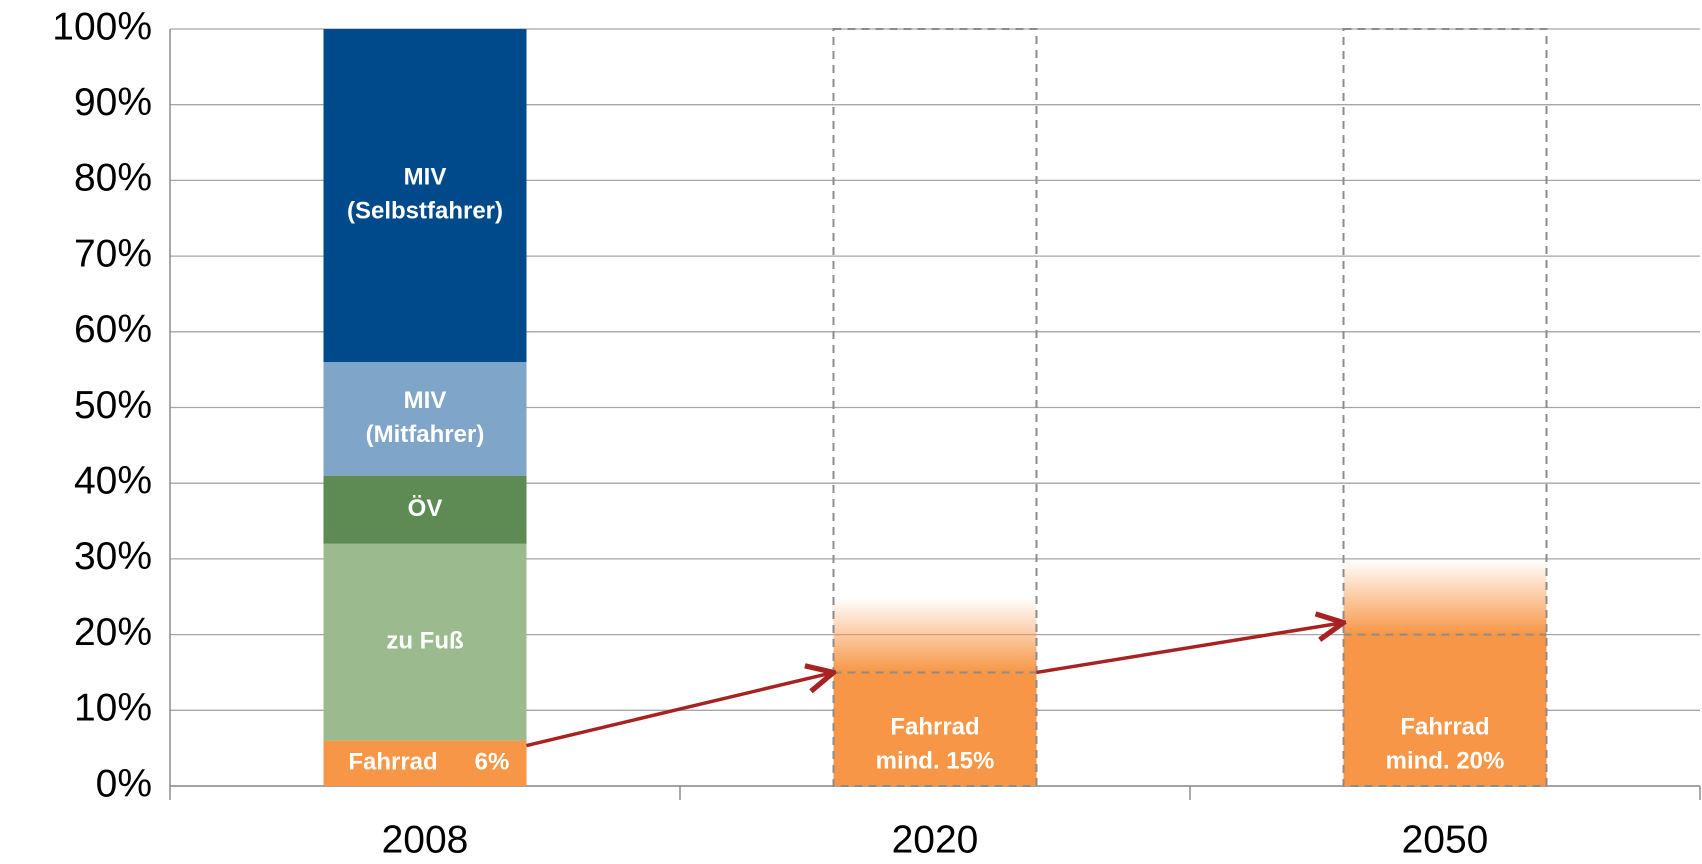 This screenshot has width=1702, height=864. I want to click on data-label: 6%, so click(492, 762).